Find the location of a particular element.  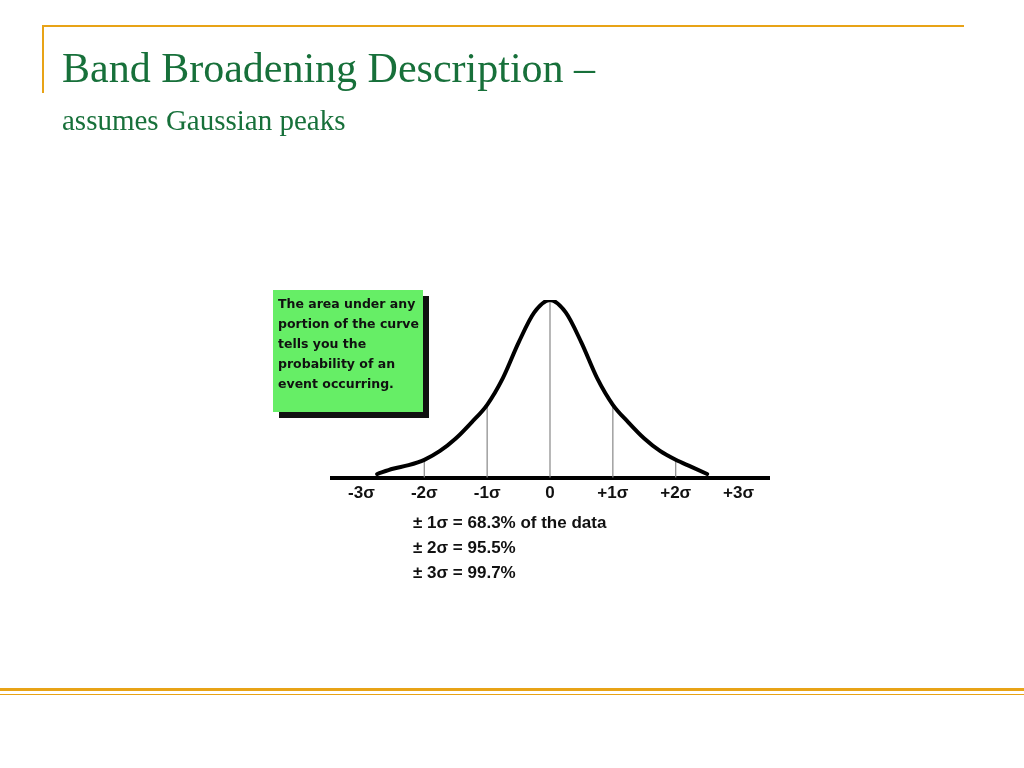

chart-title: Band Broadening Description – is located at coordinates (329, 68).